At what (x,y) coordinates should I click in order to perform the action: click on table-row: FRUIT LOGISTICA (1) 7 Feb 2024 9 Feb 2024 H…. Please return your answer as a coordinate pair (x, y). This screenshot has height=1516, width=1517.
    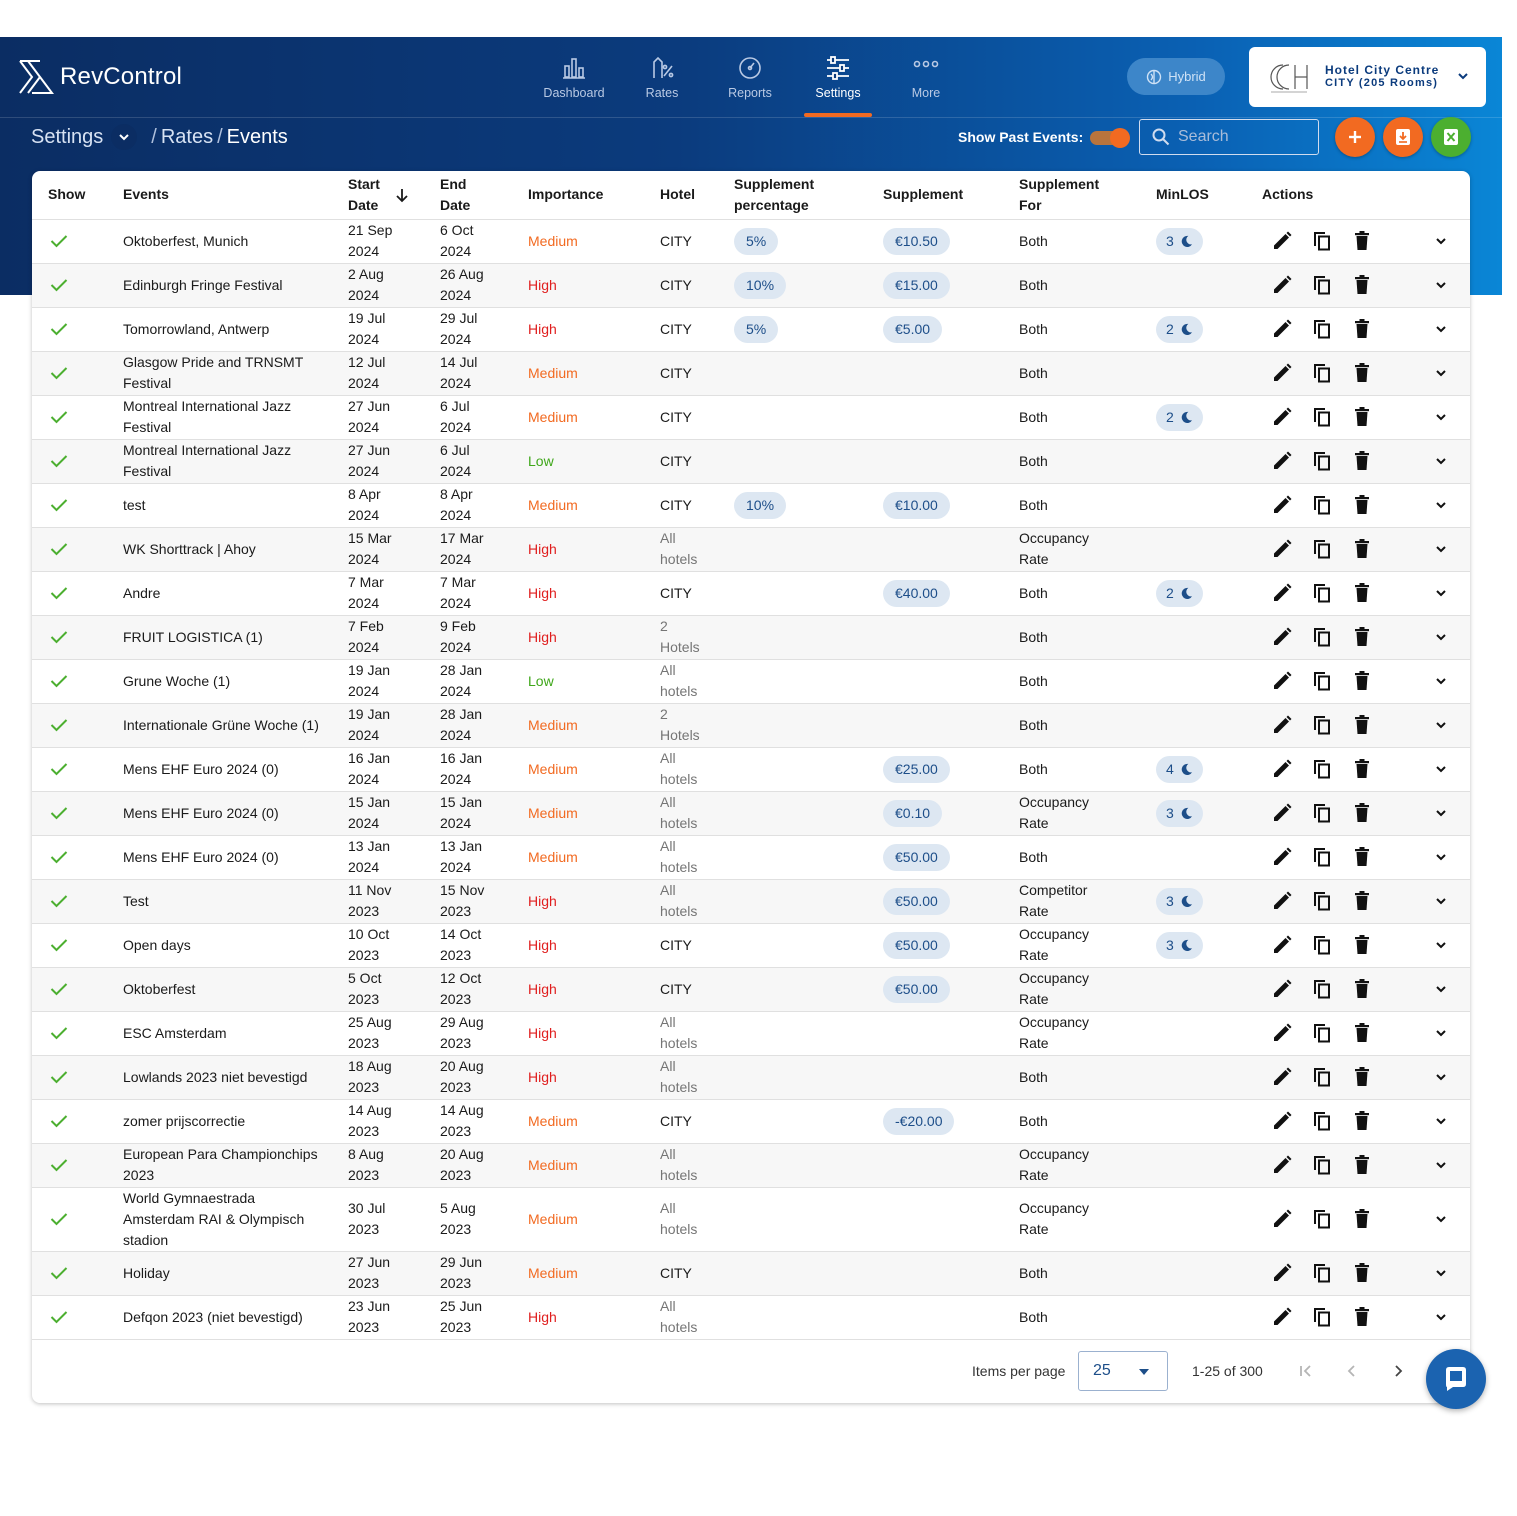
    Looking at the image, I should click on (751, 637).